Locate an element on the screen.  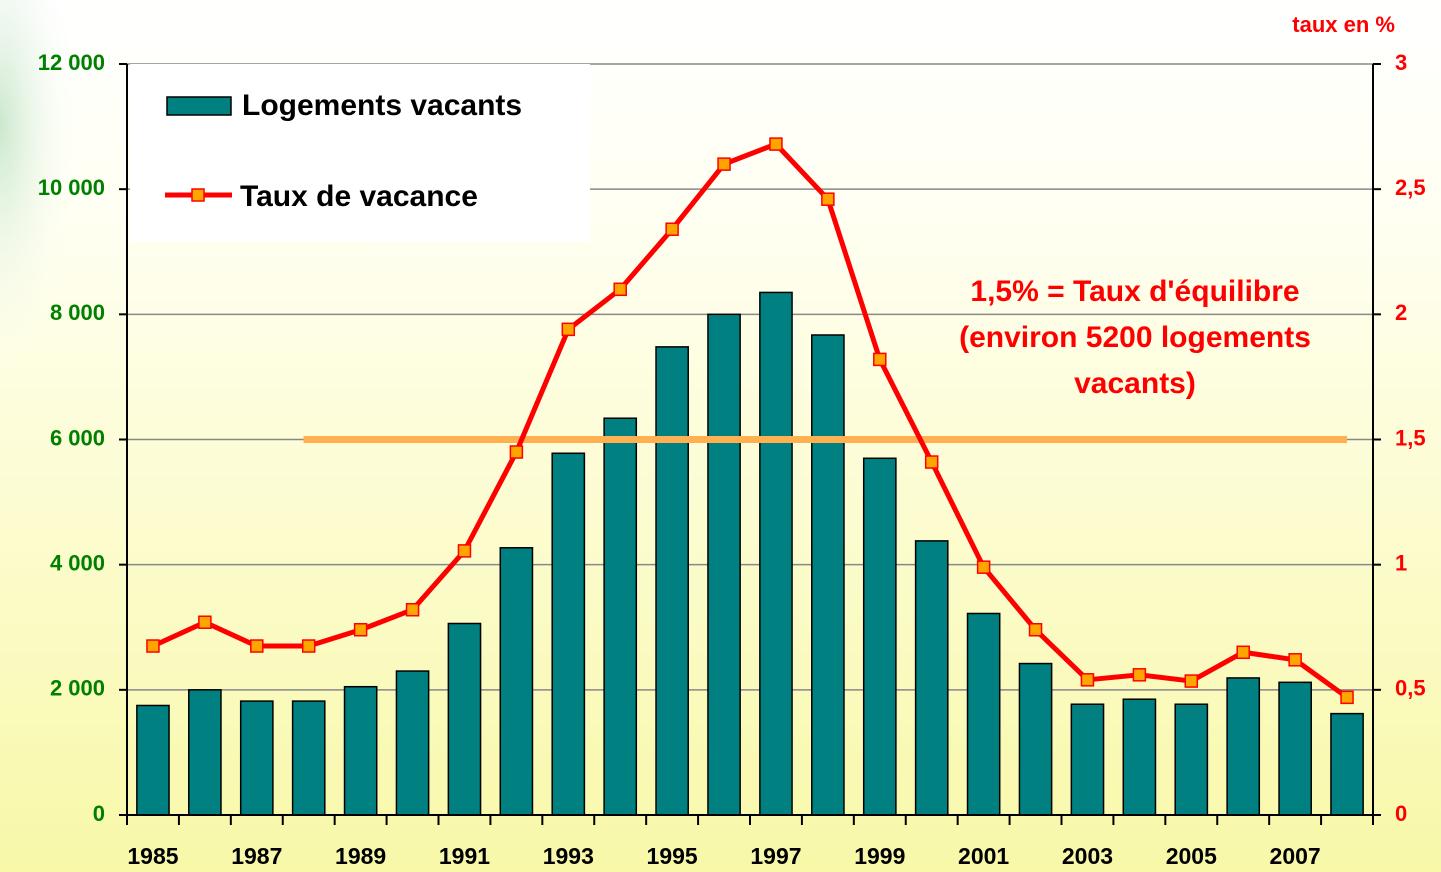
y2-tick-label: 0 is located at coordinates (1401, 813).